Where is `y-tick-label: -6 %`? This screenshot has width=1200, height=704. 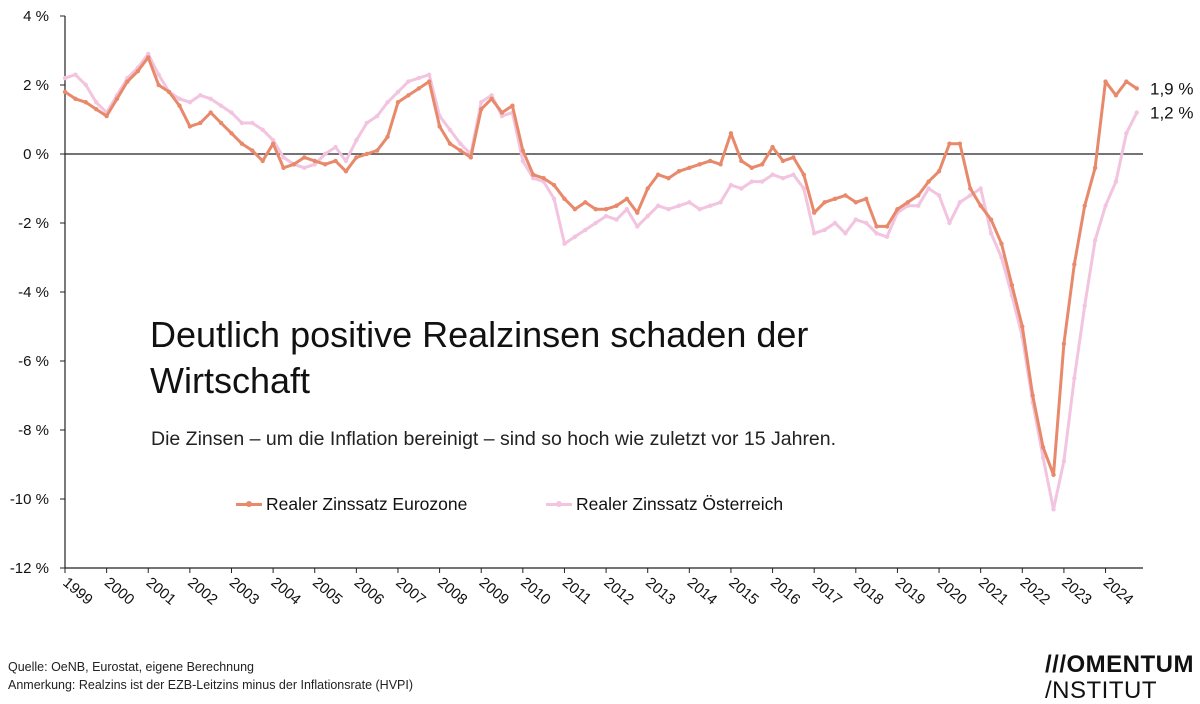
y-tick-label: -6 % is located at coordinates (33, 361).